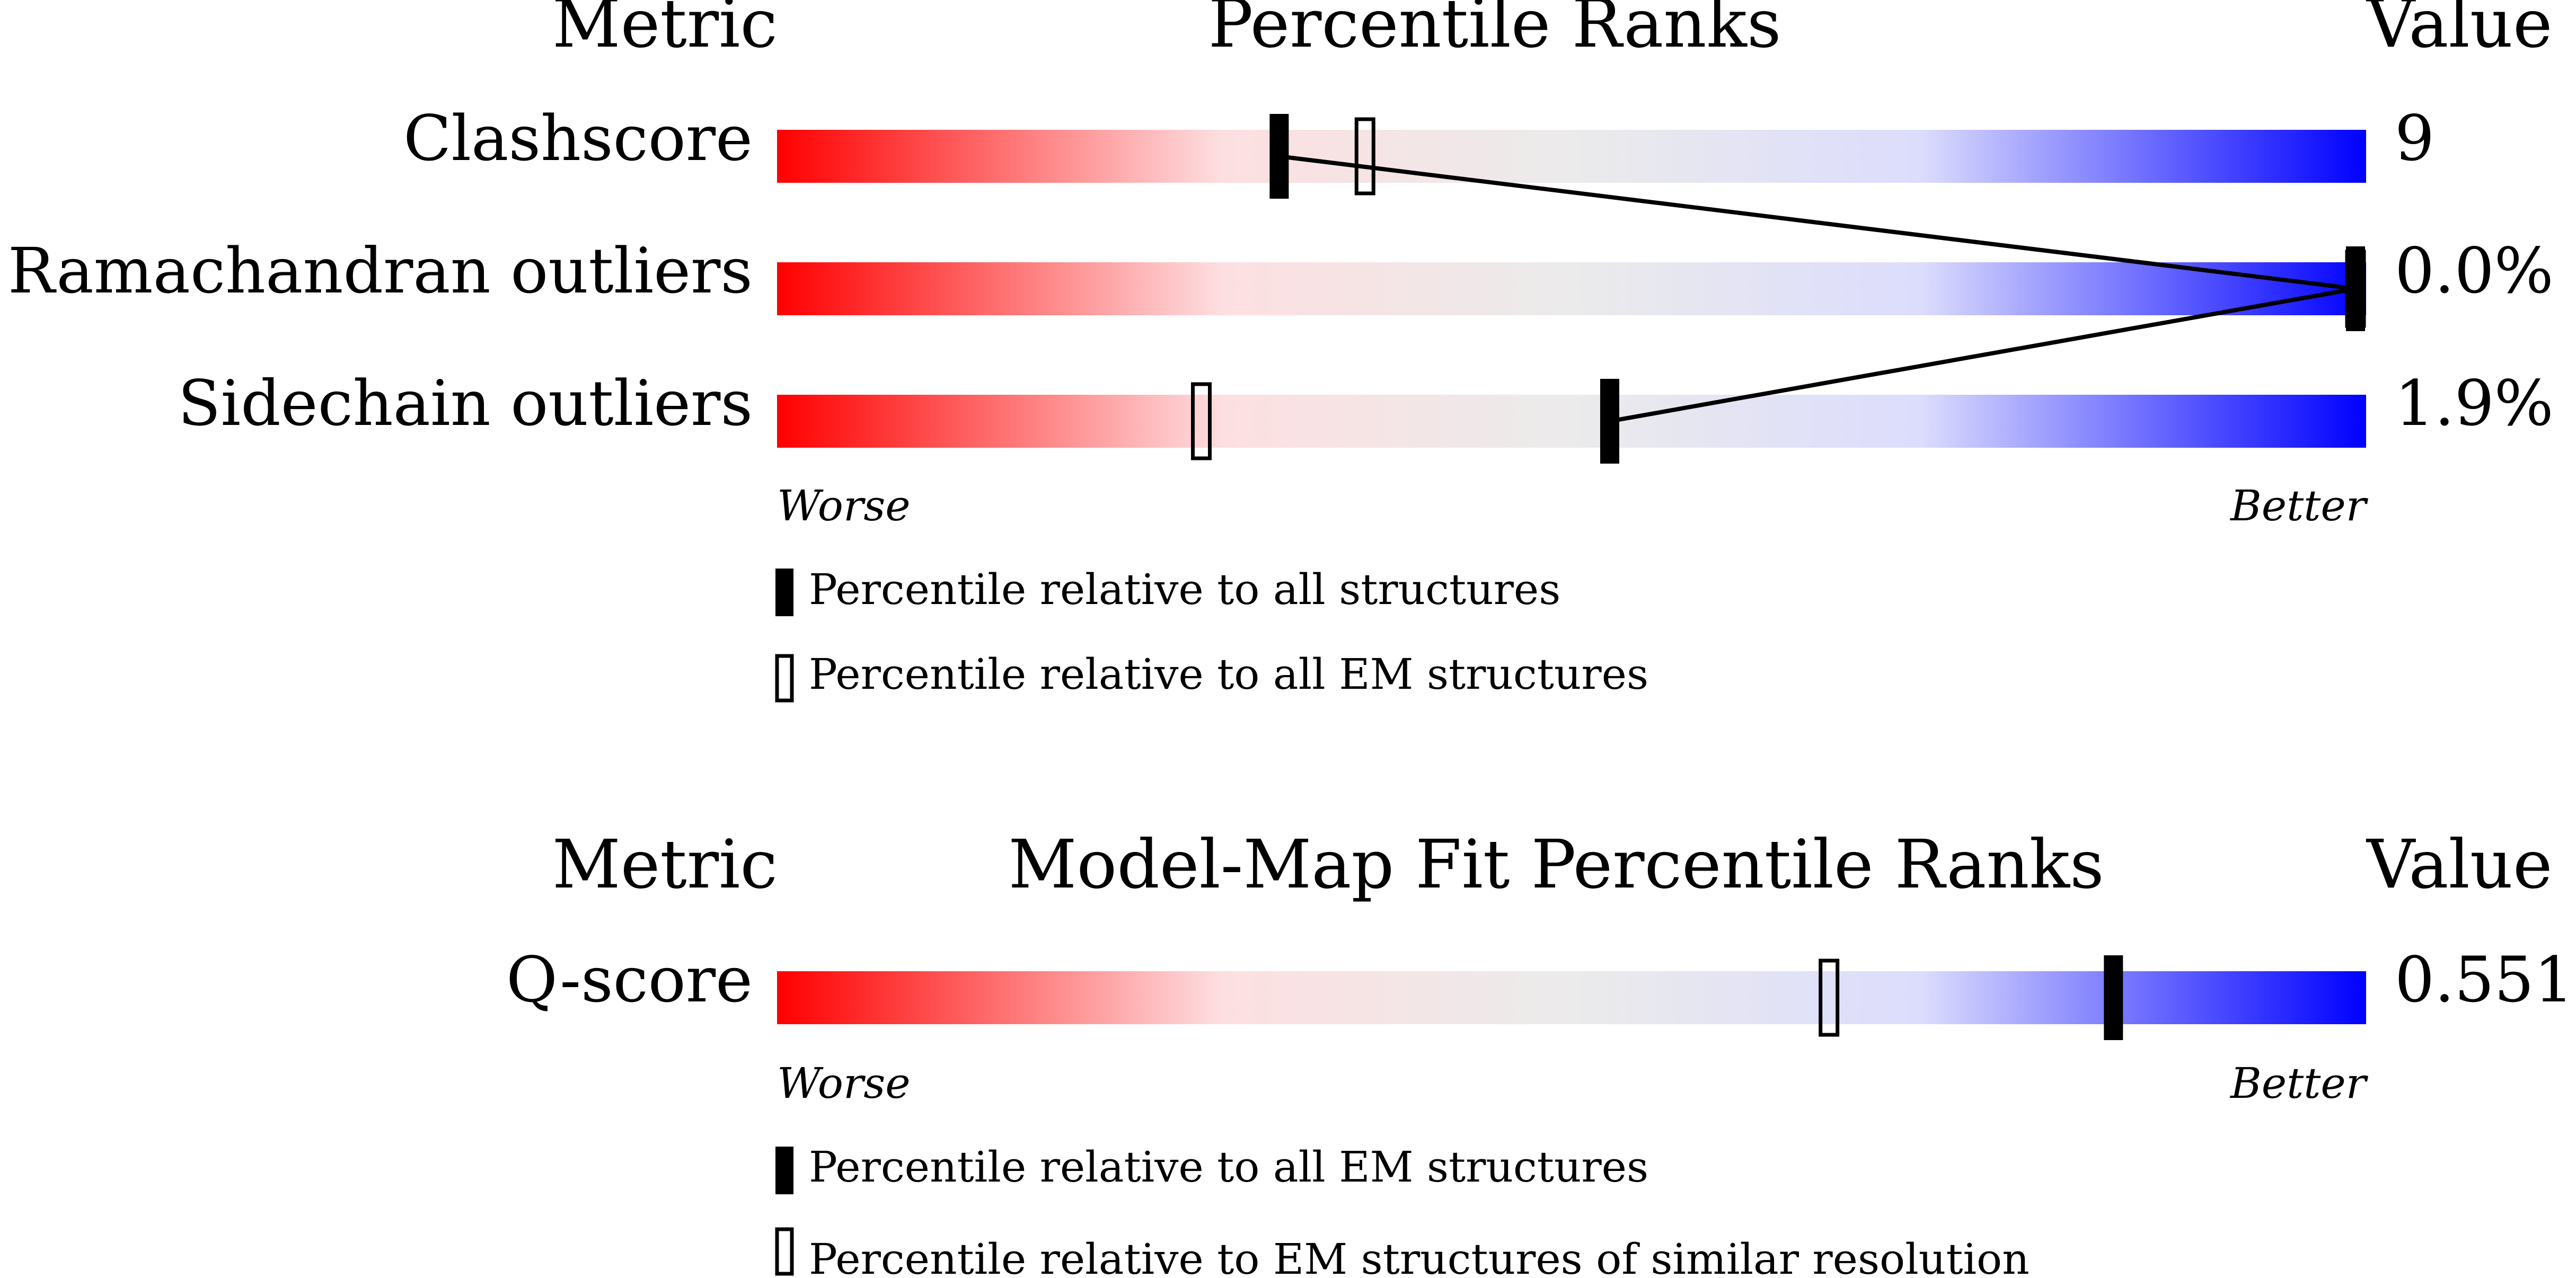 The height and width of the screenshot is (1278, 2576). I want to click on legend-open-label: Percentile relative to all EM structures, so click(1228, 674).